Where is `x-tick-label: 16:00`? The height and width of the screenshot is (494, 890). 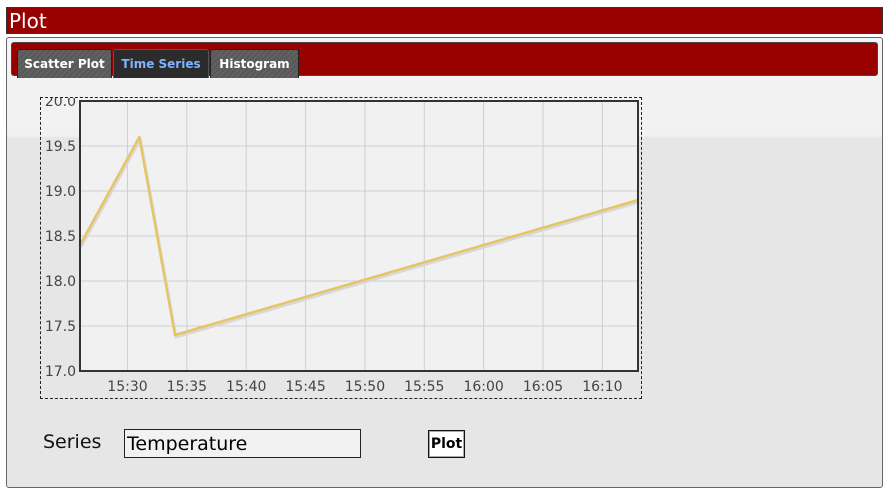 x-tick-label: 16:00 is located at coordinates (483, 387).